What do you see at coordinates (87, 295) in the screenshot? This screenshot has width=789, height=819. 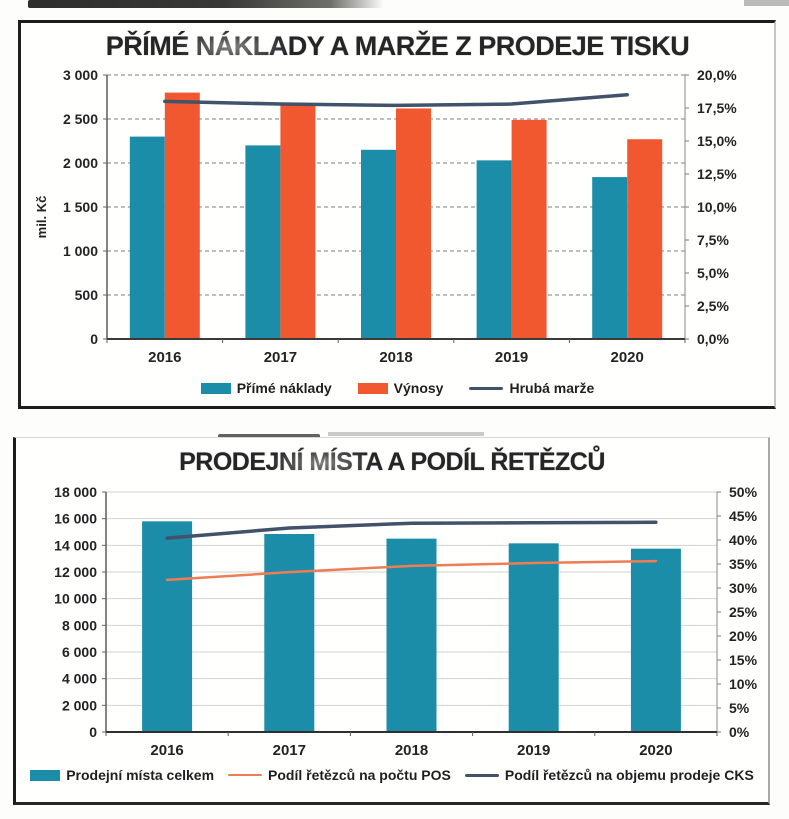 I see `left-axis-tick-label: 500` at bounding box center [87, 295].